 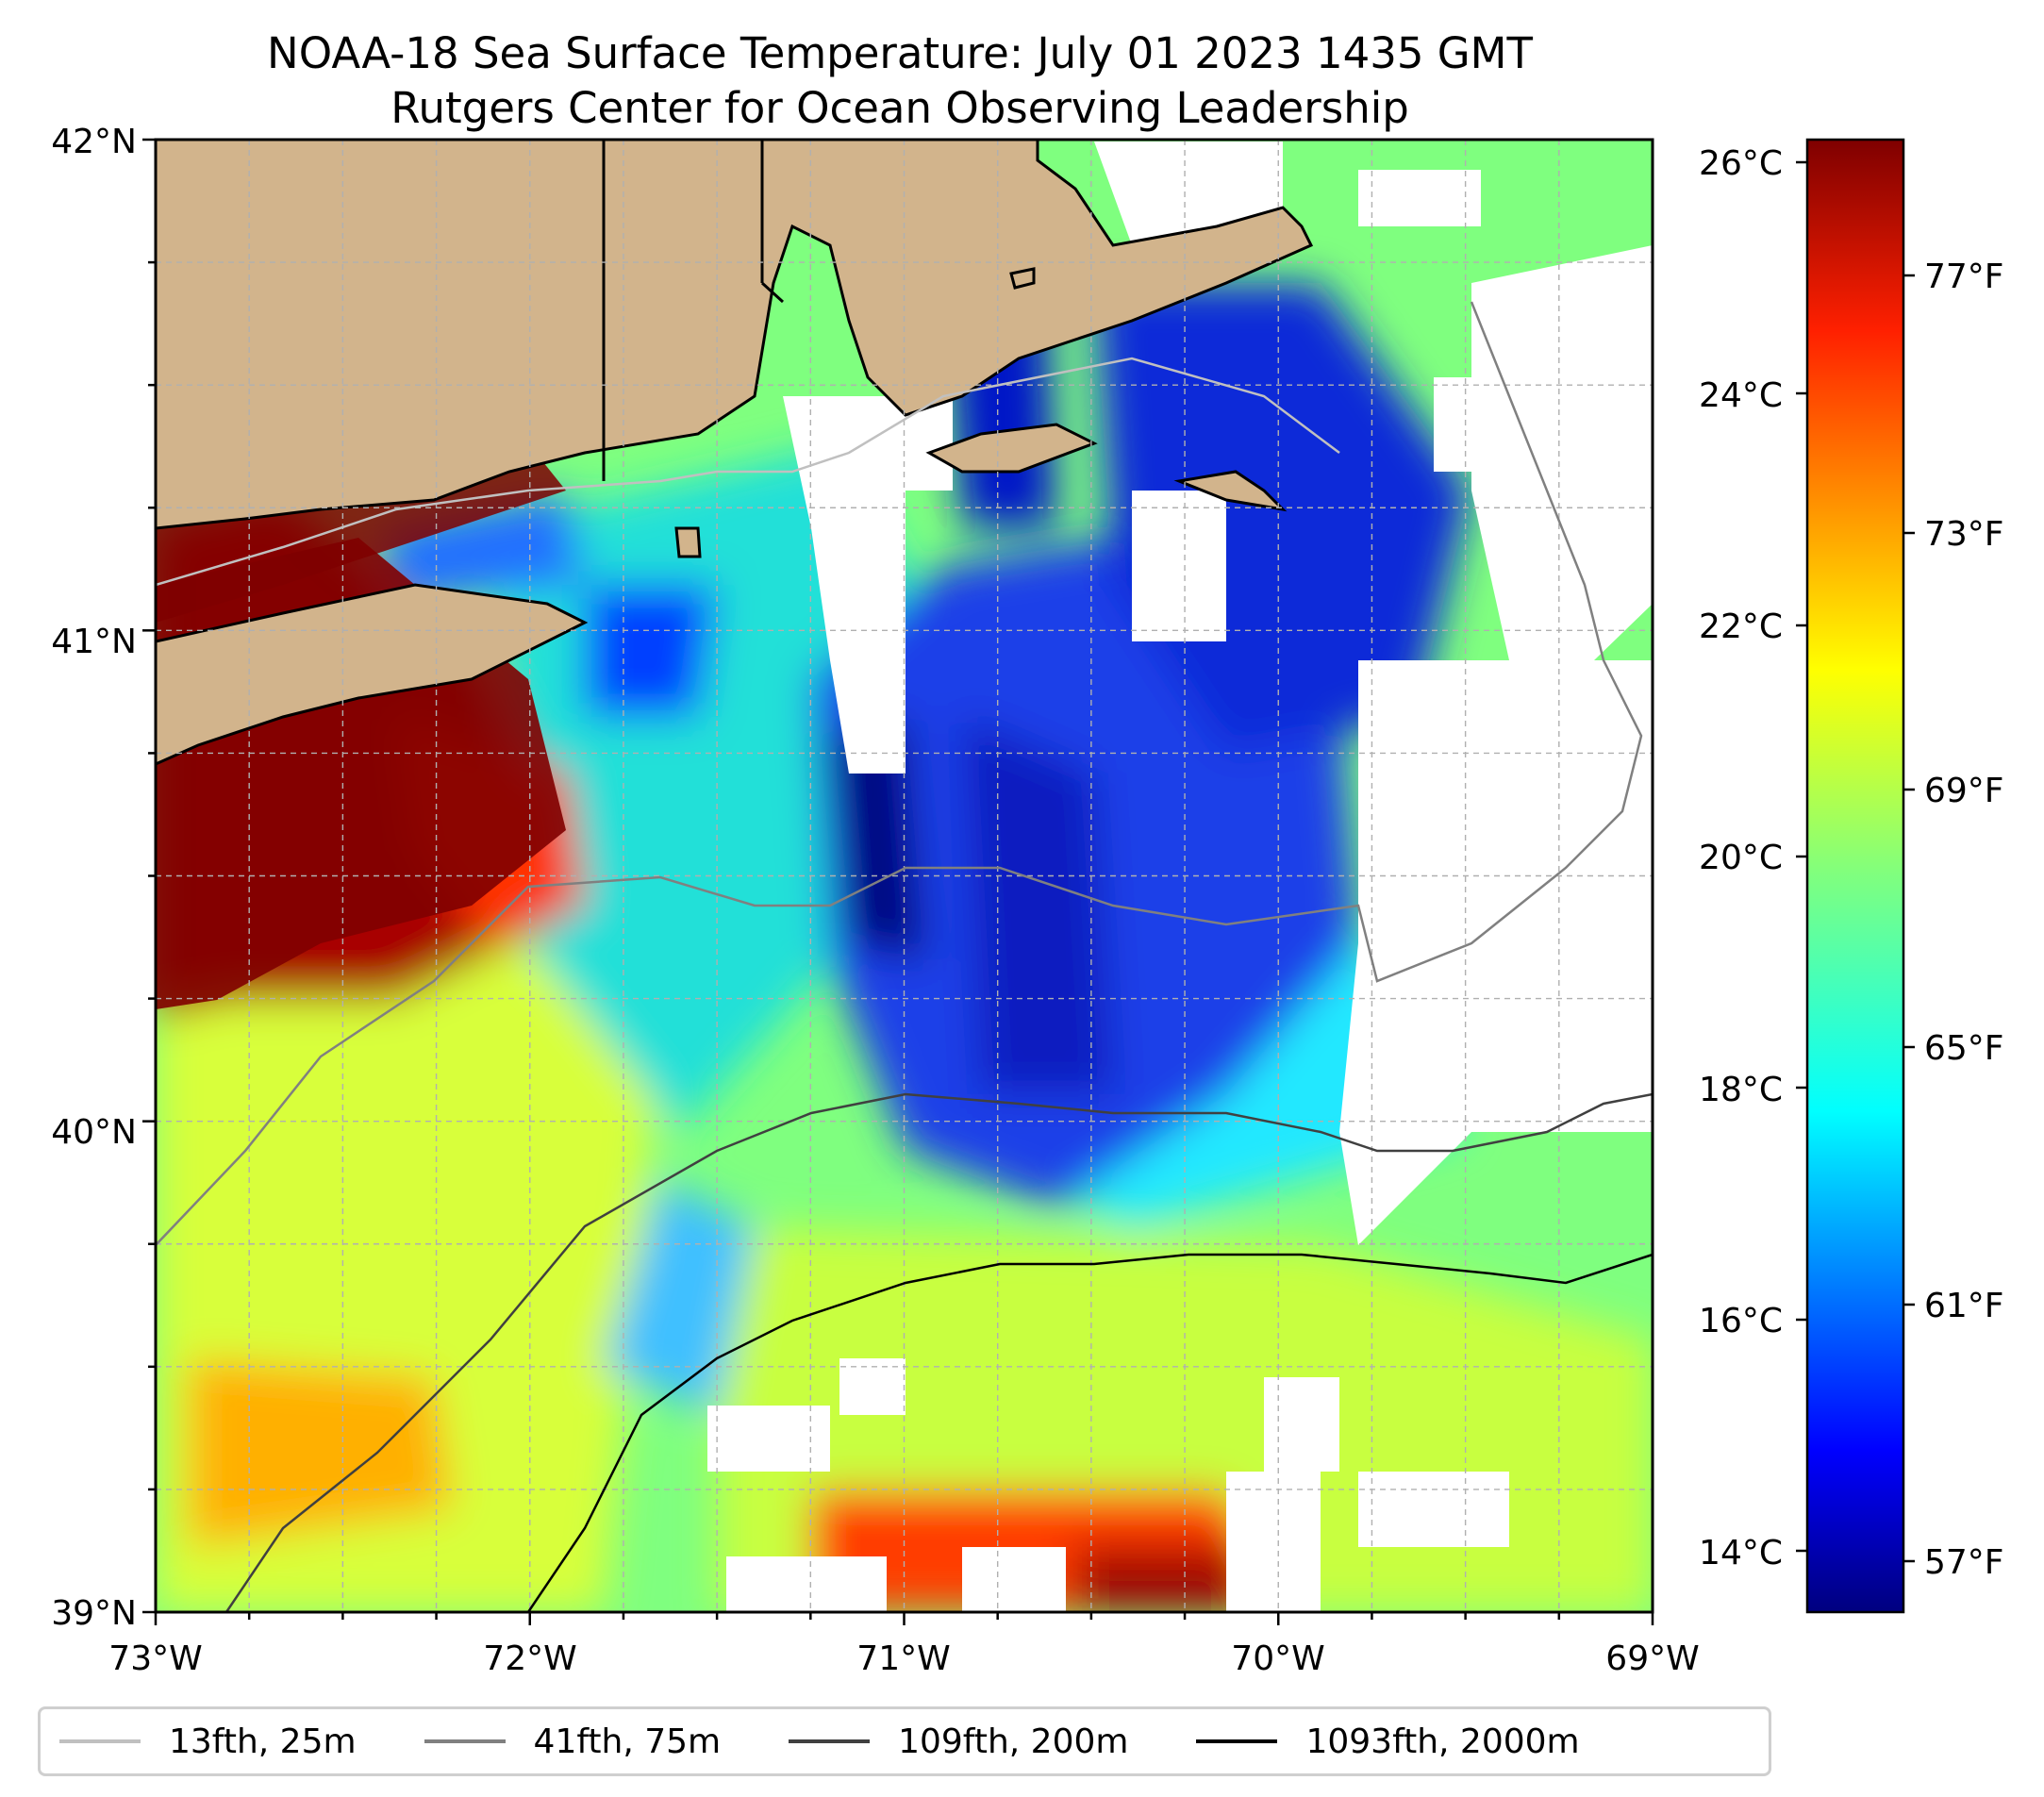 What do you see at coordinates (94, 142) in the screenshot?
I see `lat-tick-42n: 42°N` at bounding box center [94, 142].